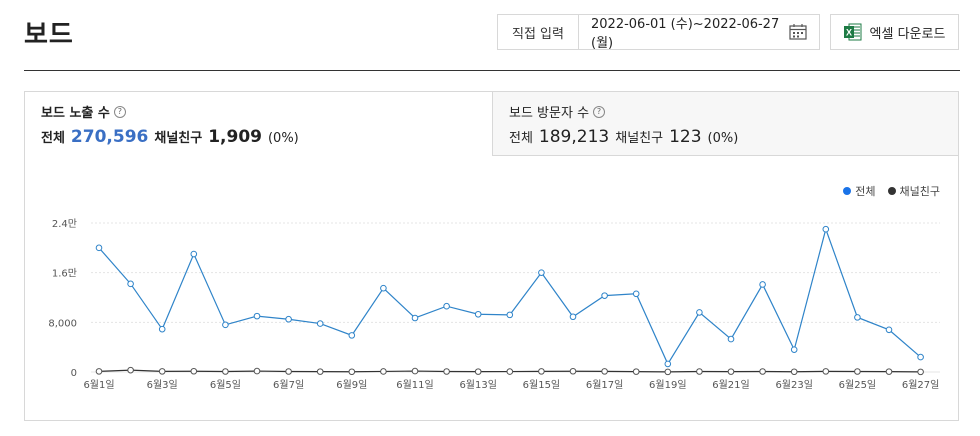  Describe the element at coordinates (235, 137) in the screenshot. I see `friend-value: 1,909` at that location.